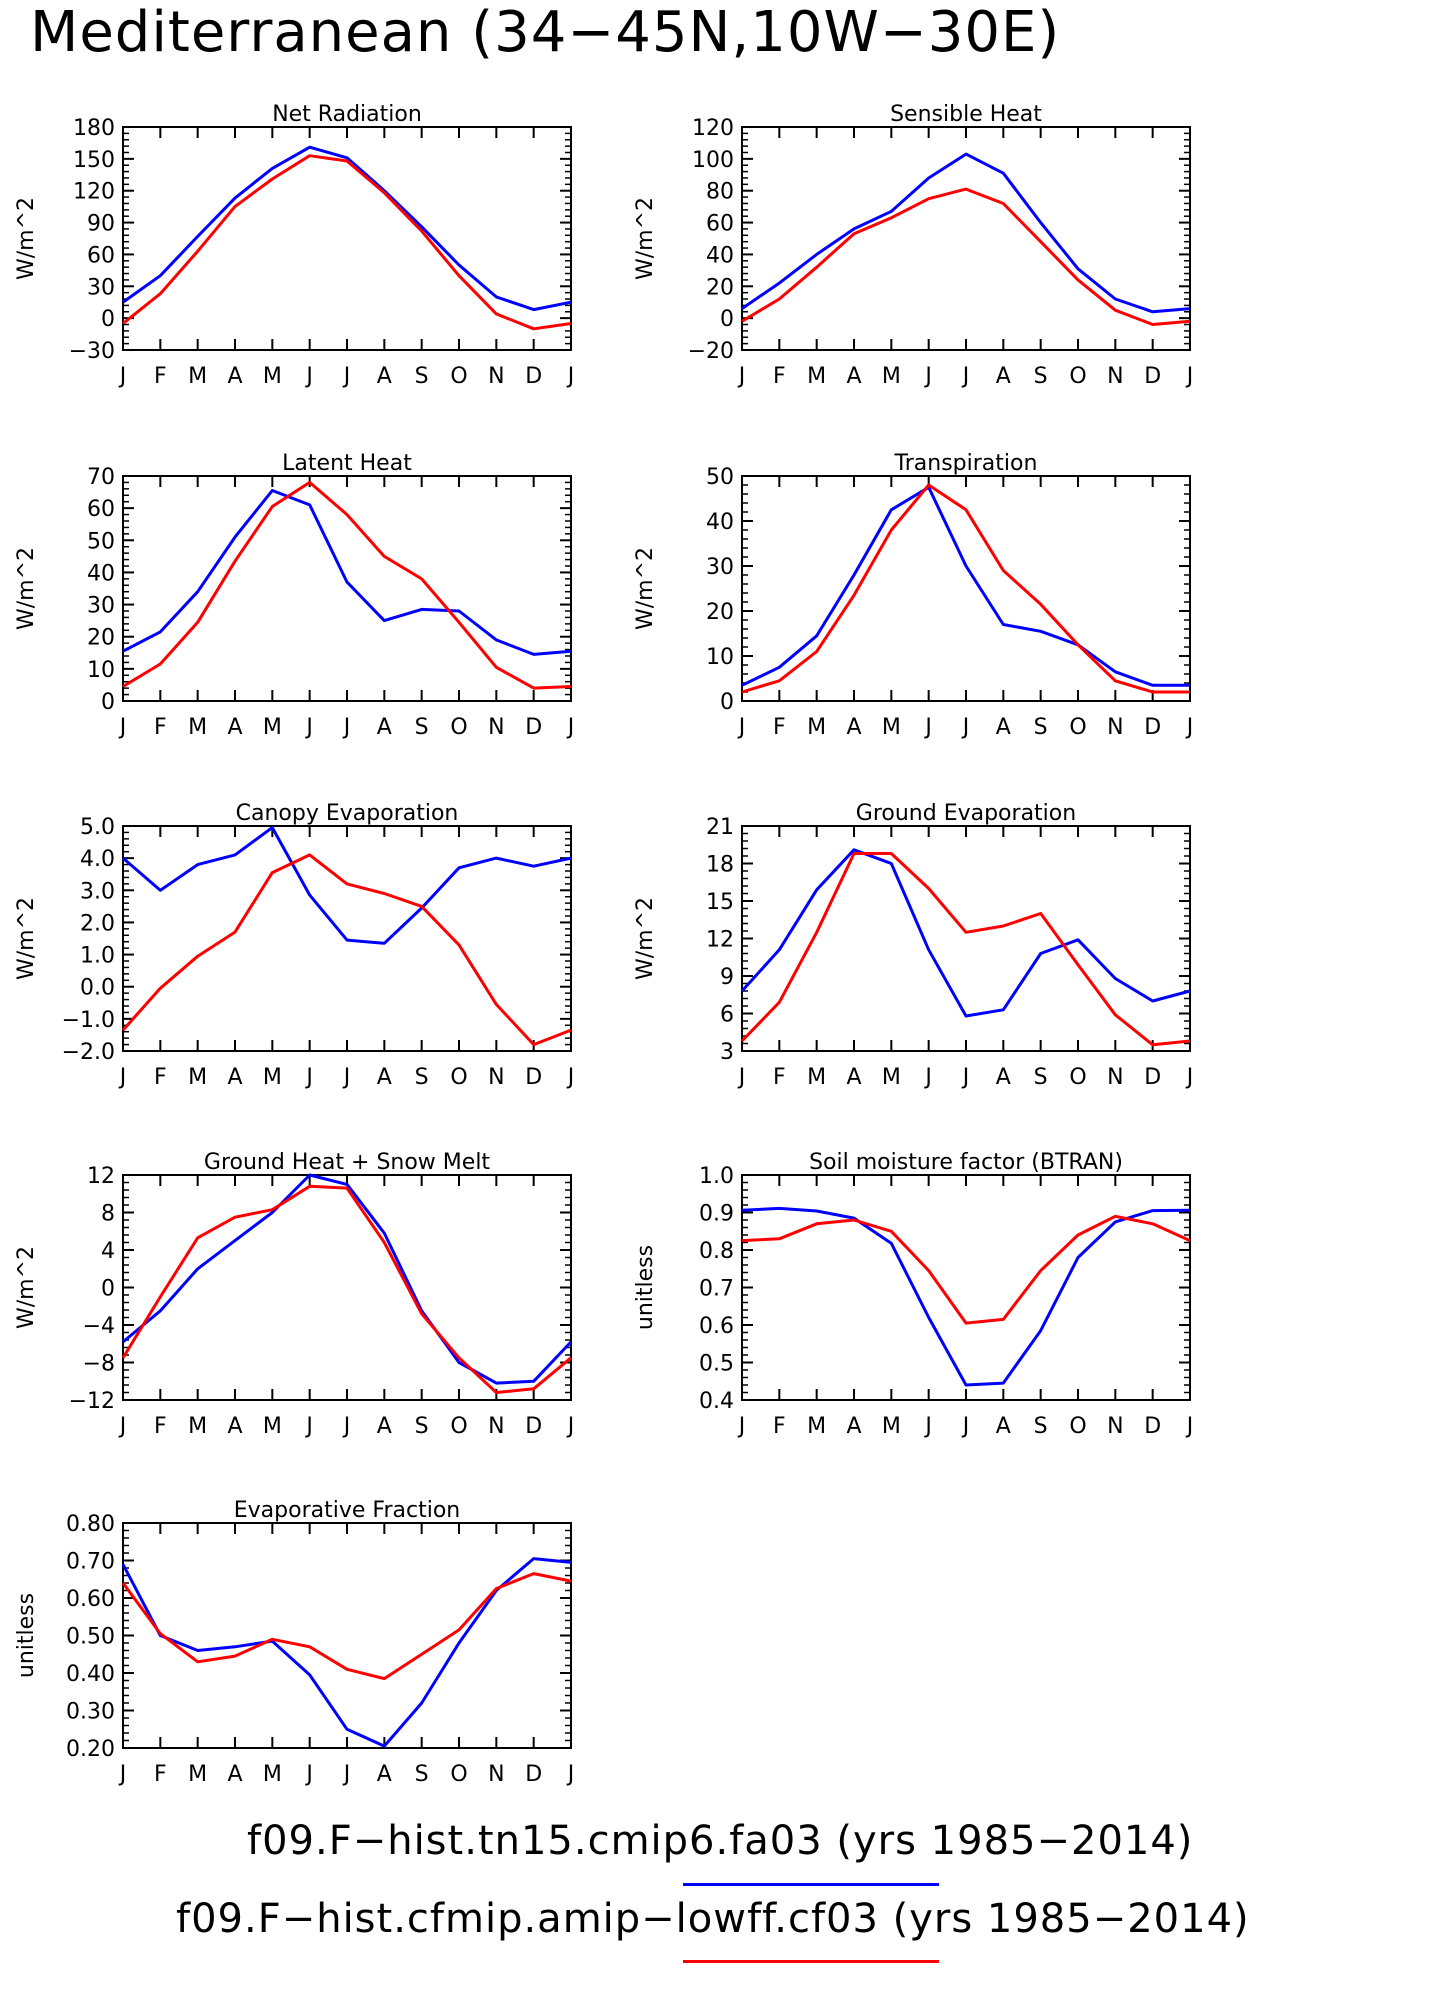 The height and width of the screenshot is (2001, 1451). Describe the element at coordinates (101, 477) in the screenshot. I see `y-tick-label: 70` at that location.